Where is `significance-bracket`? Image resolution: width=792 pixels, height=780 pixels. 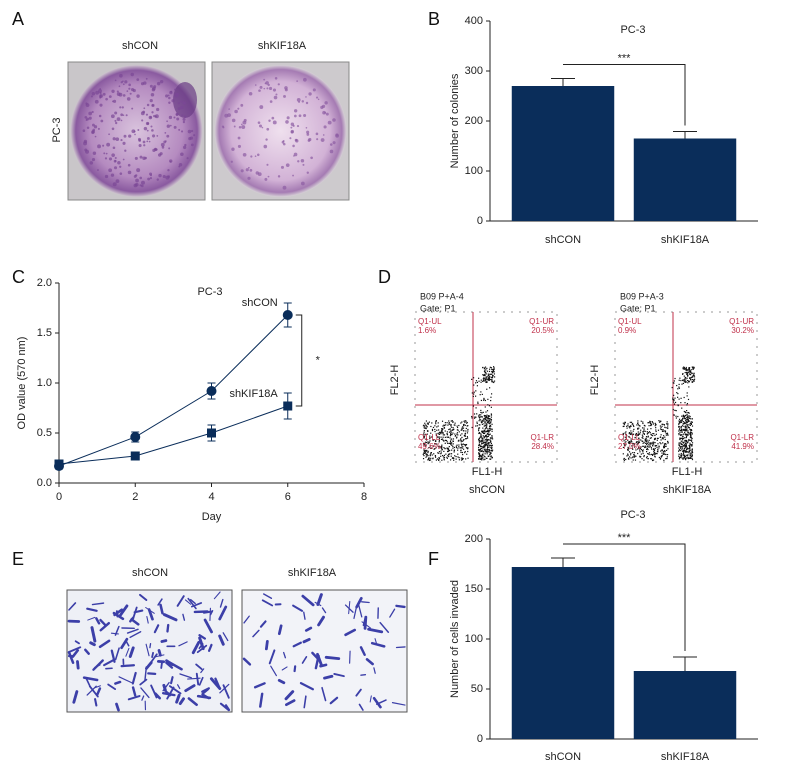 significance-bracket is located at coordinates (624, 597).